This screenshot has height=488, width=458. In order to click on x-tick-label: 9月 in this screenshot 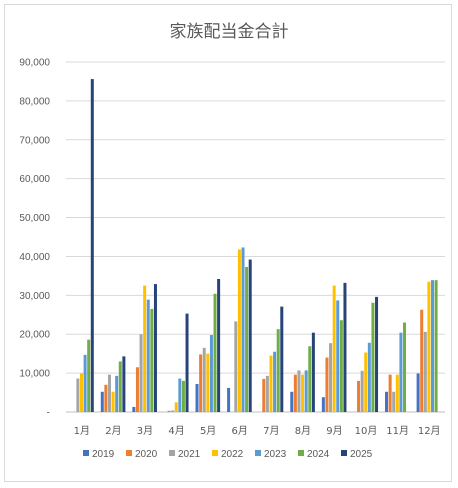, I will do `click(334, 431)`.